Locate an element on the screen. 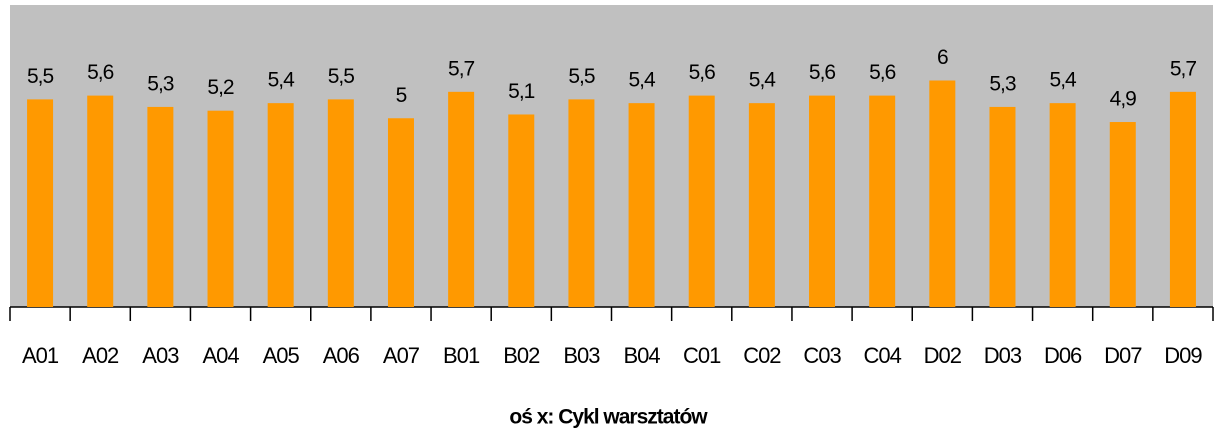  x-tick-label: C01 is located at coordinates (702, 355).